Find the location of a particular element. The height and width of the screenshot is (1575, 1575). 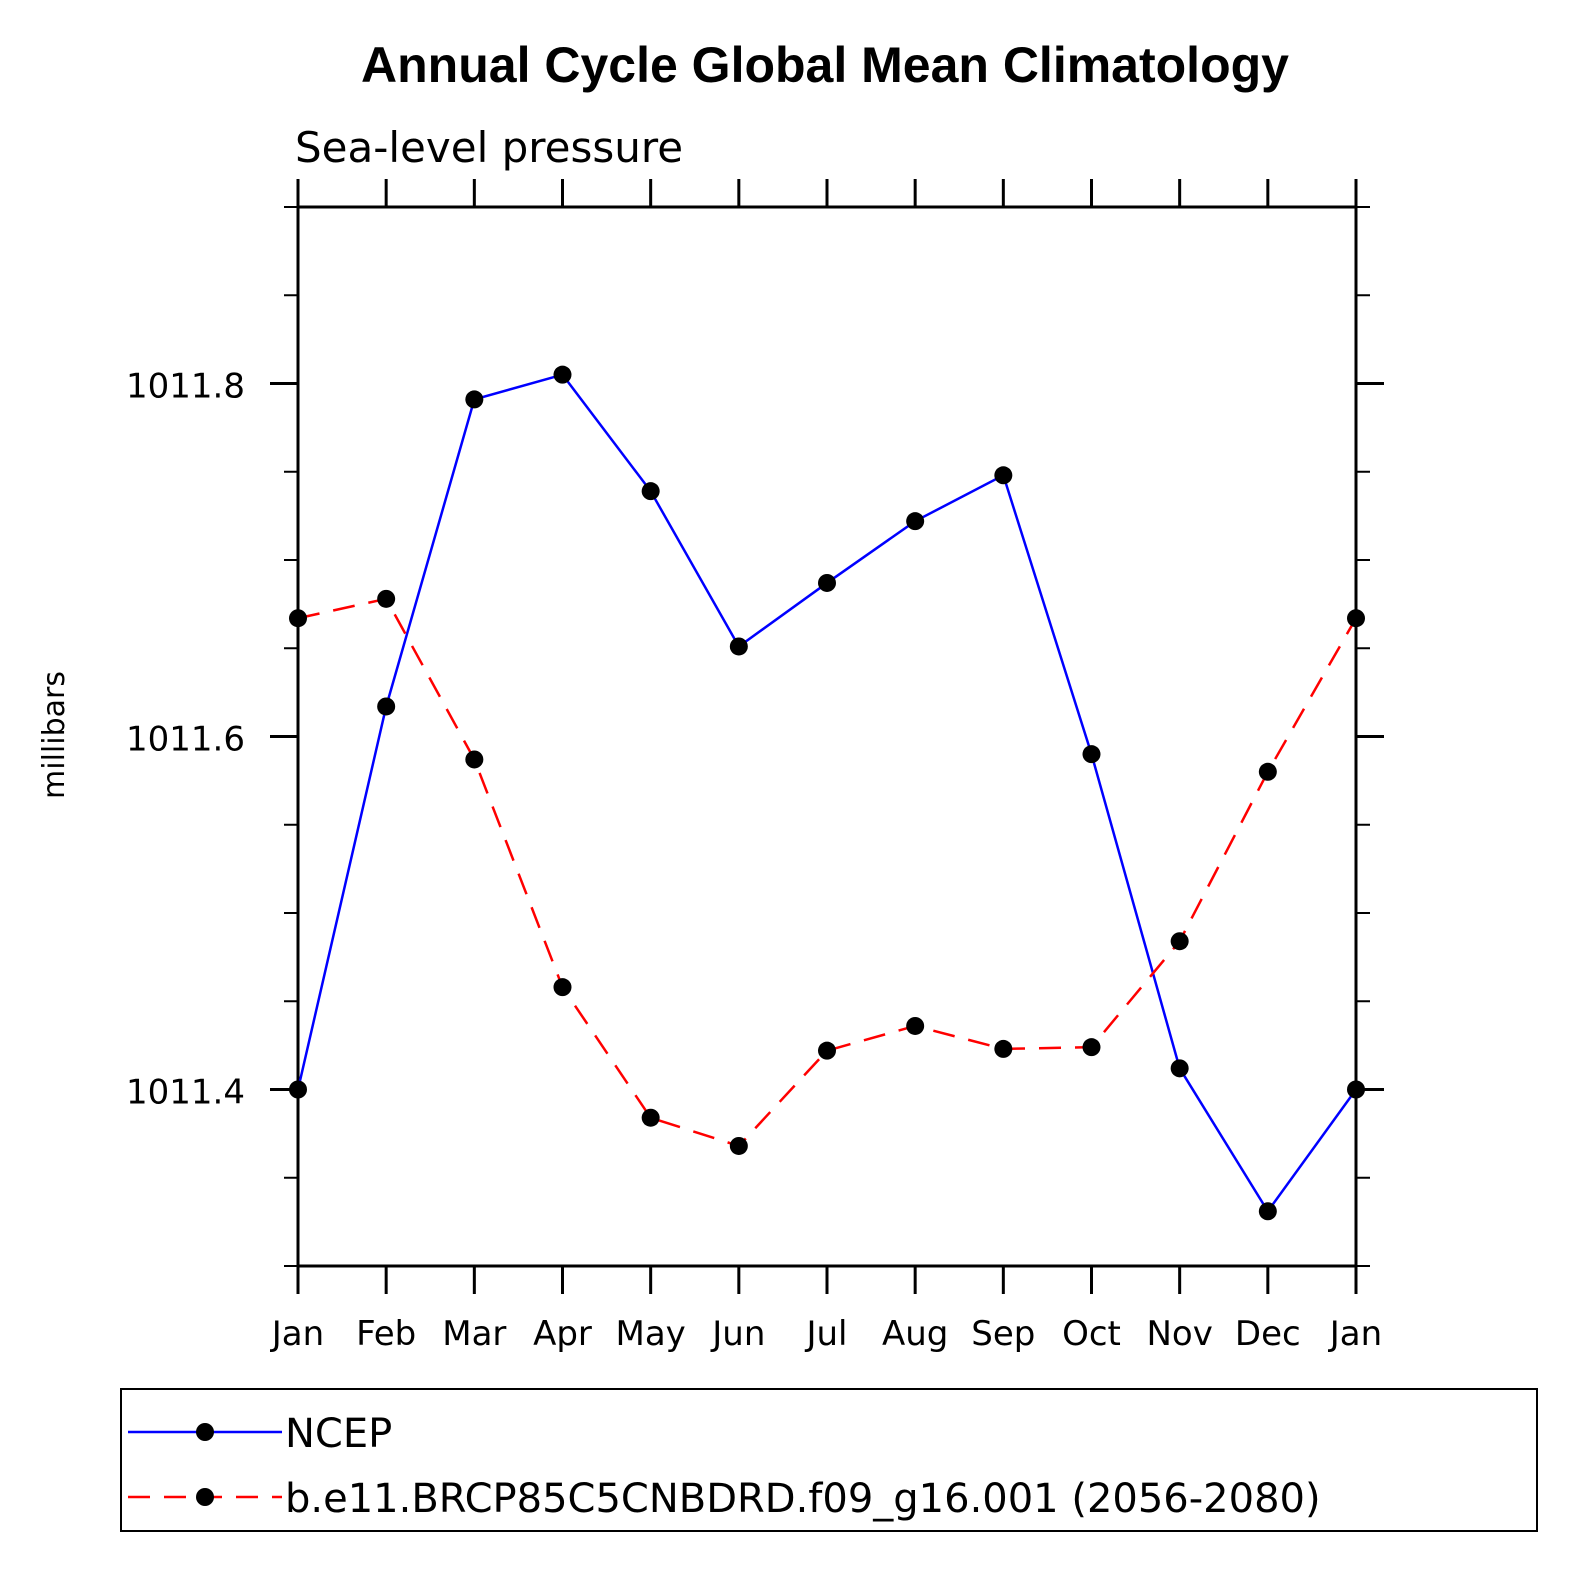

x-tick-label: Sep is located at coordinates (1003, 1334).